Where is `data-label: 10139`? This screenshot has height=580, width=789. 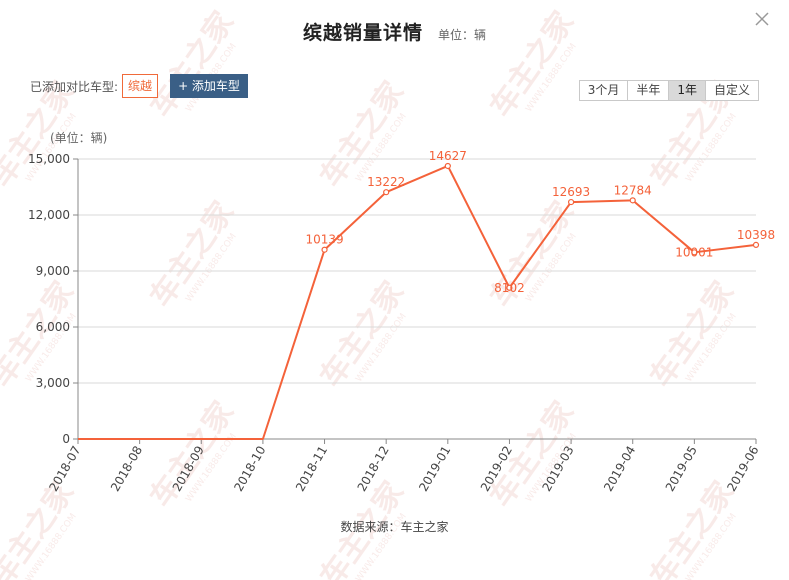
data-label: 10139 is located at coordinates (324, 240).